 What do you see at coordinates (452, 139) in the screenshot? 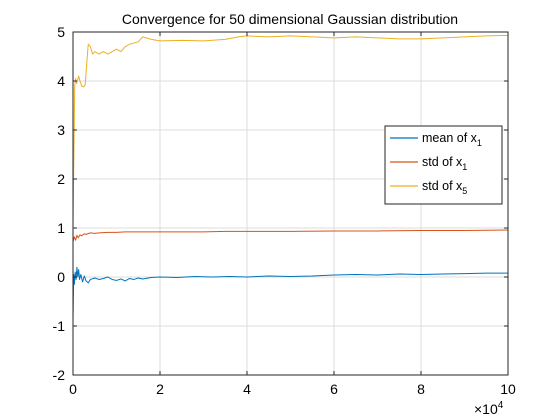
I see `legend-label-1: mean of x1` at bounding box center [452, 139].